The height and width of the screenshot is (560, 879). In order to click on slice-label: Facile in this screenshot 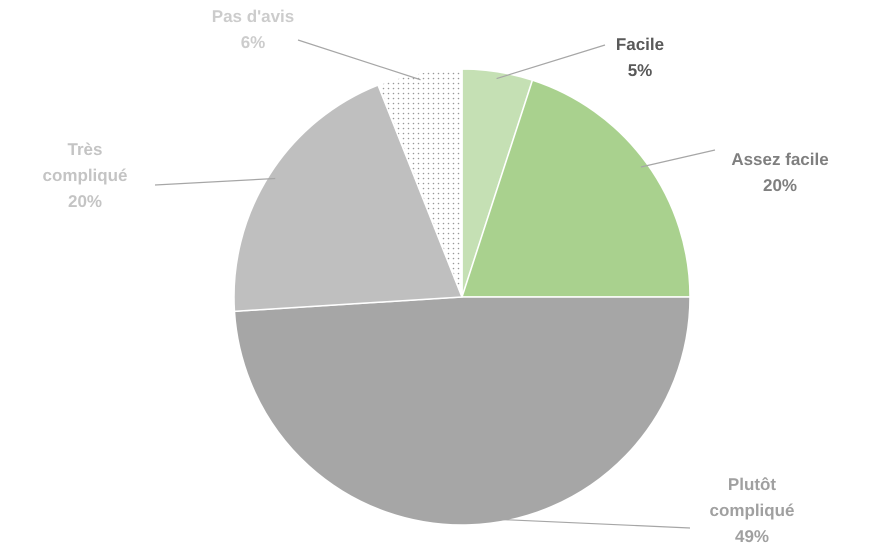, I will do `click(640, 44)`.